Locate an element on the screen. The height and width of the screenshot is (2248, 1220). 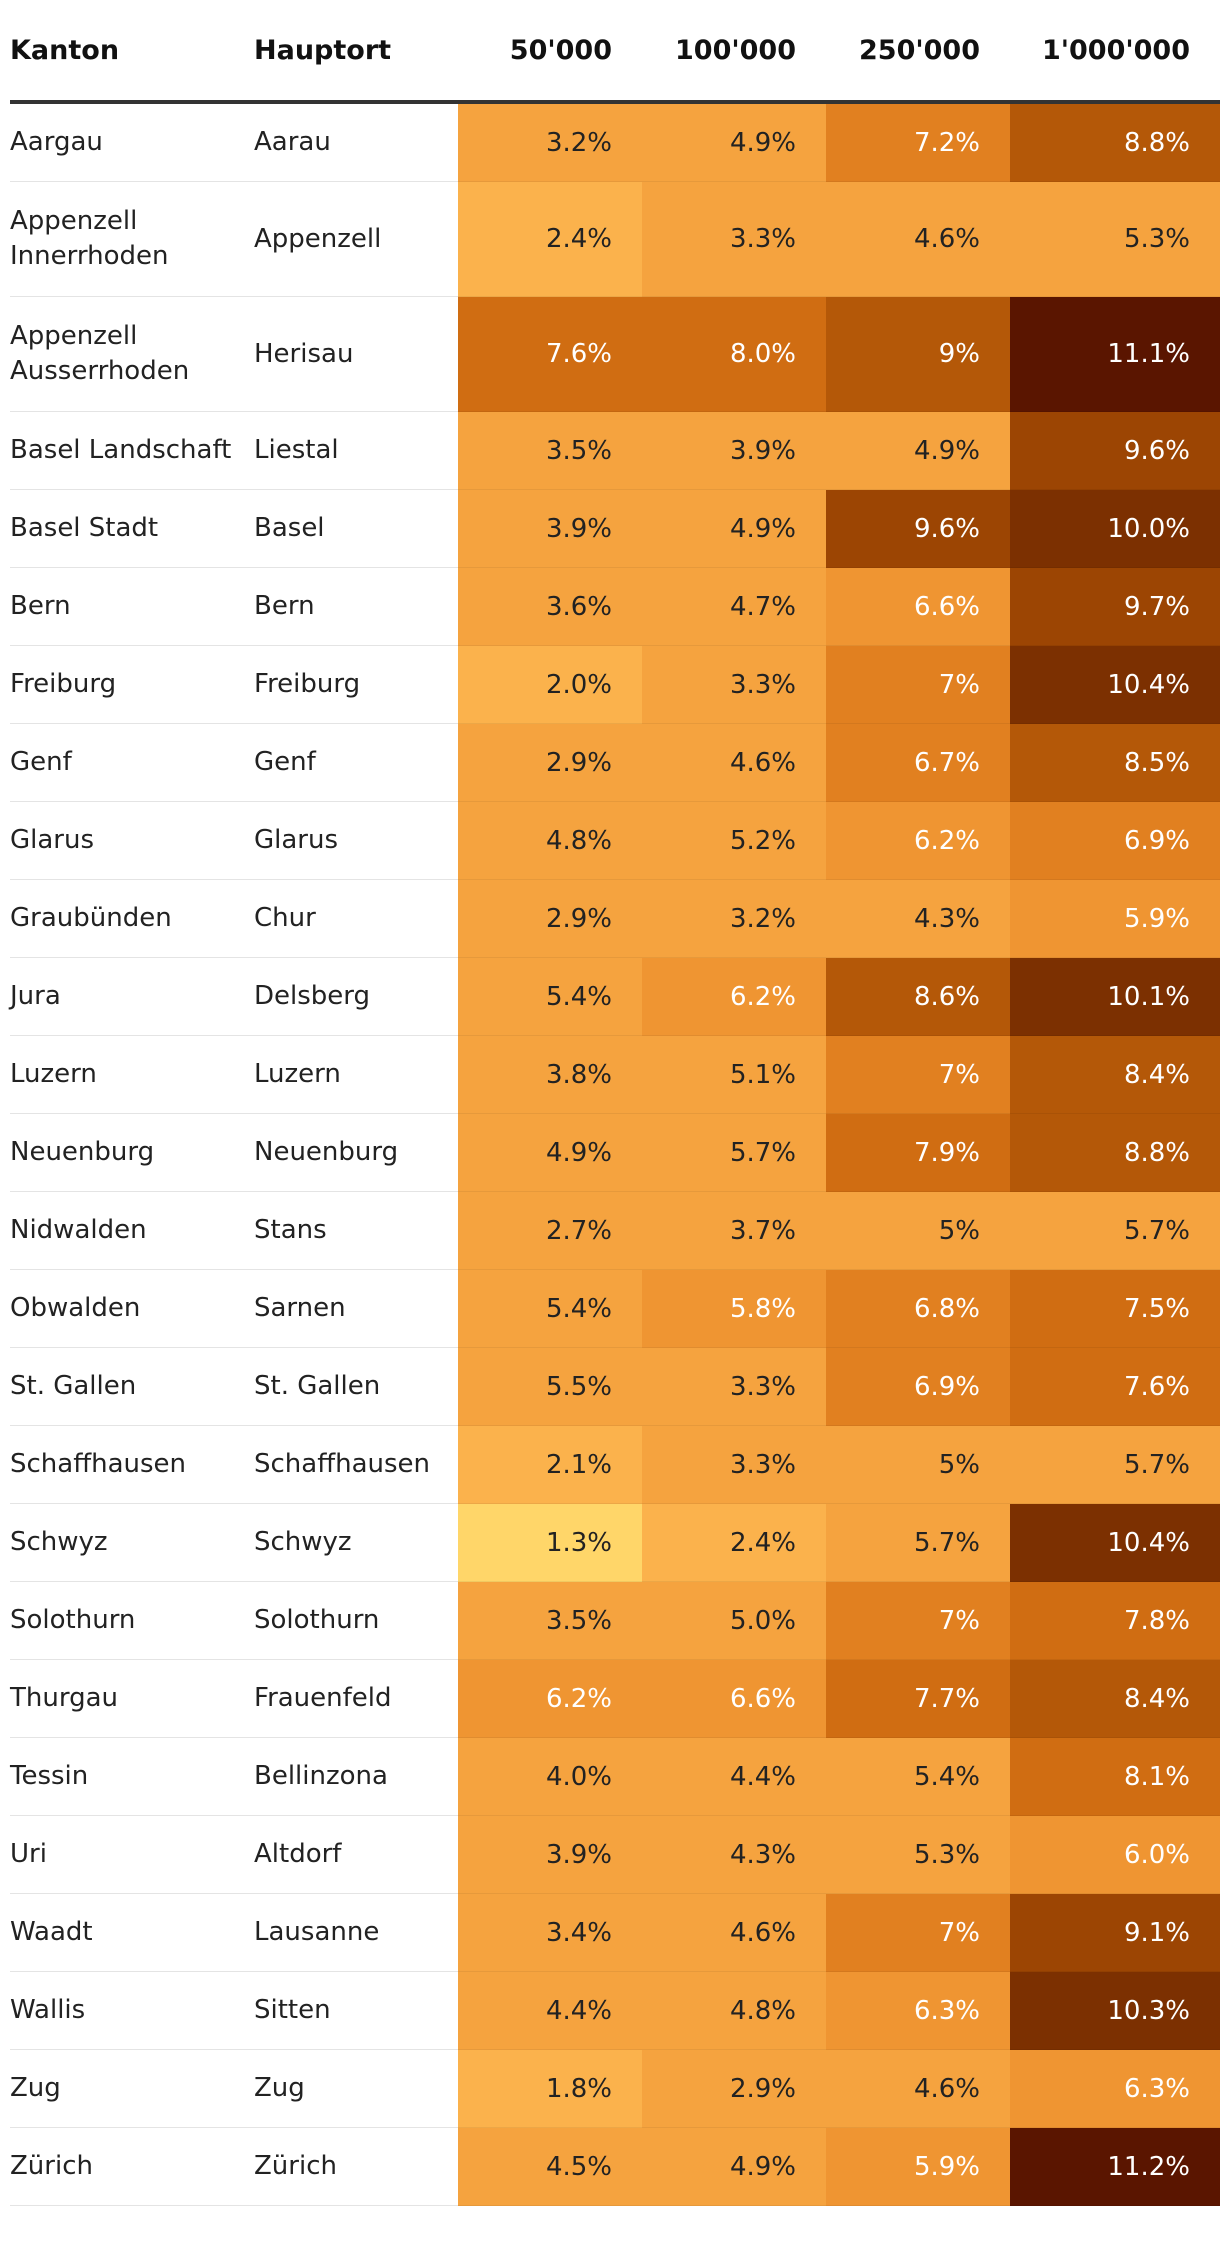
table-row: Neuenburg Neuenburg 4.9% 5.7% 7.9% 8.8% is located at coordinates (615, 1152).